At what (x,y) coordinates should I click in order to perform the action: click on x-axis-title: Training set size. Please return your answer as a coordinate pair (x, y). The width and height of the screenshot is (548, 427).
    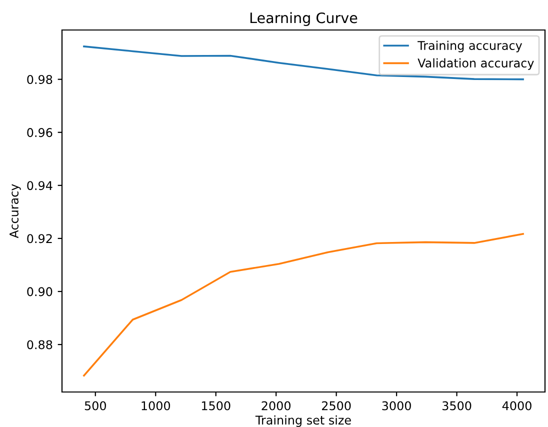
    Looking at the image, I should click on (303, 421).